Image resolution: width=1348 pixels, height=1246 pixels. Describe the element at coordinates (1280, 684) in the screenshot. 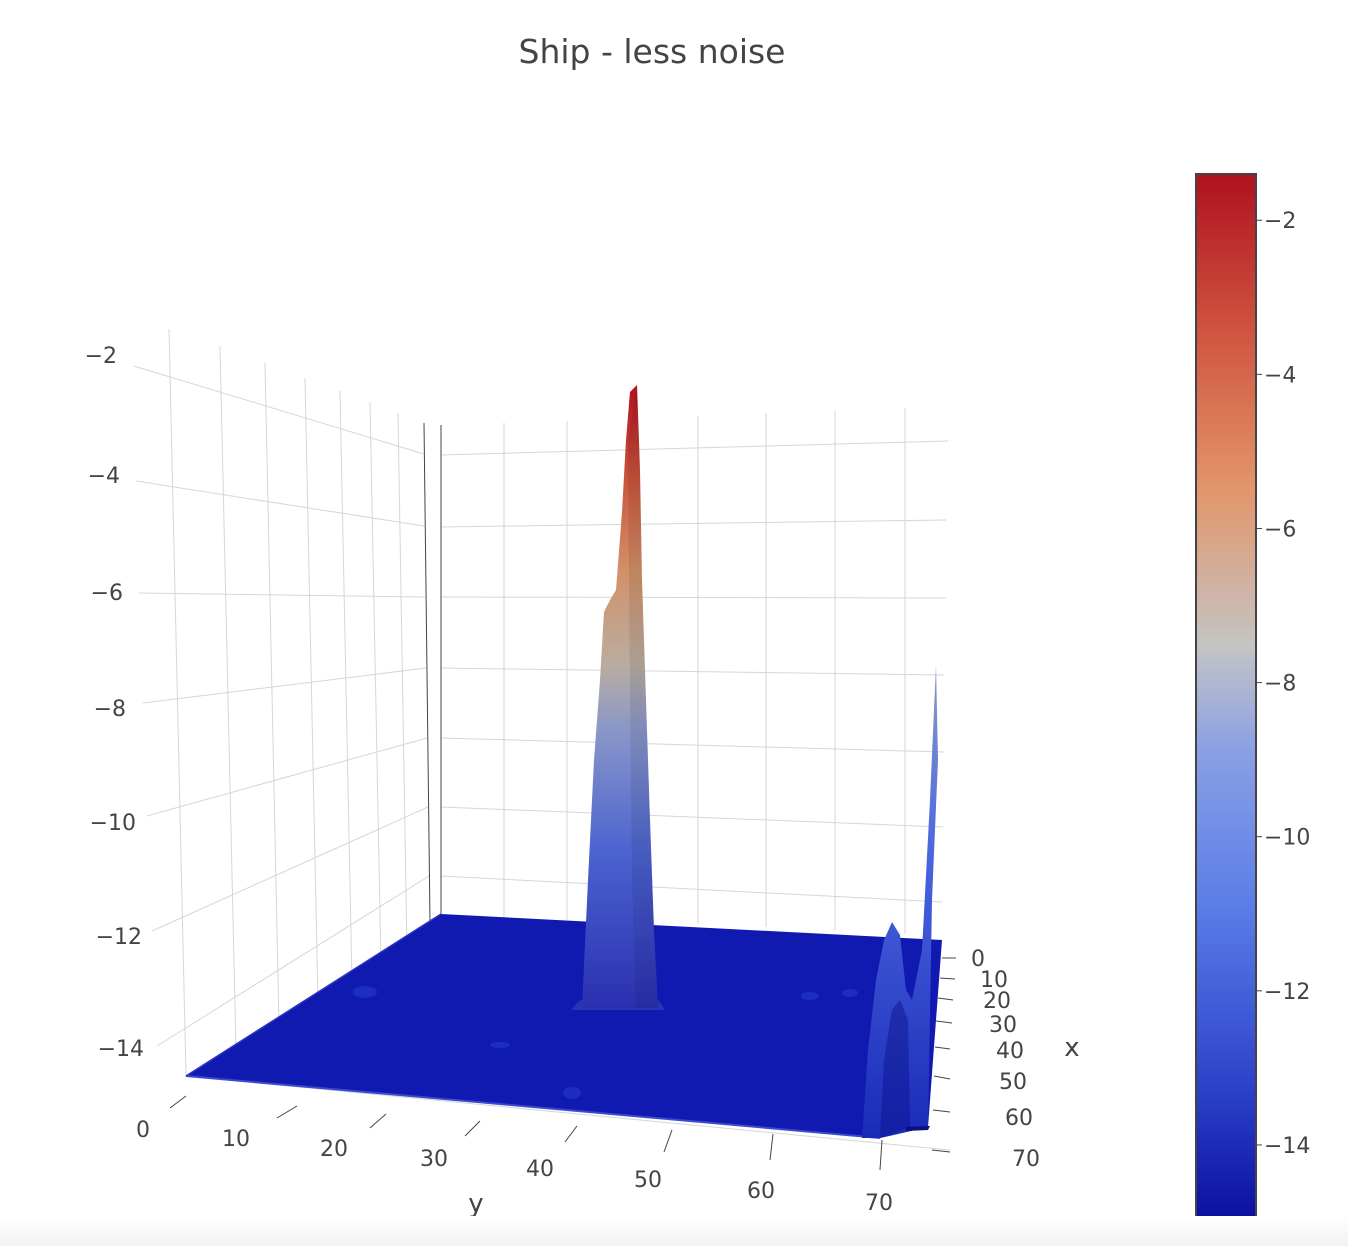

I see `colorbar-tick-label: −8` at that location.